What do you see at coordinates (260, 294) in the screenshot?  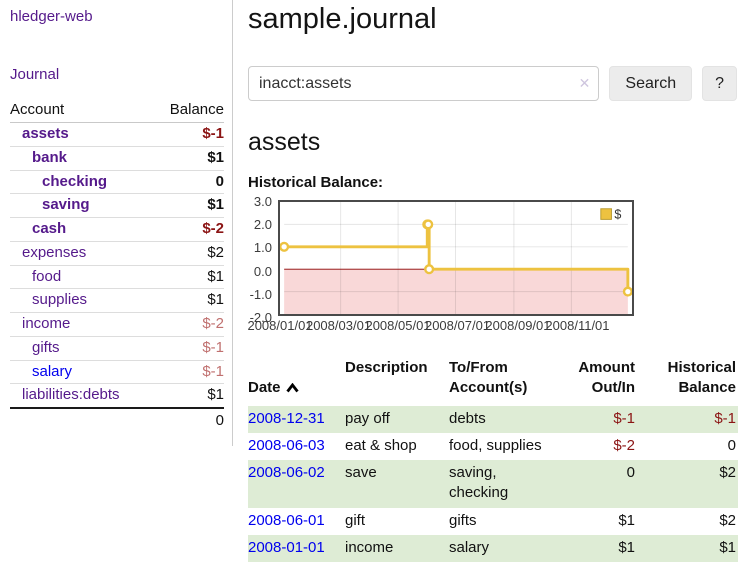 I see `y-tick-label: -1.0` at bounding box center [260, 294].